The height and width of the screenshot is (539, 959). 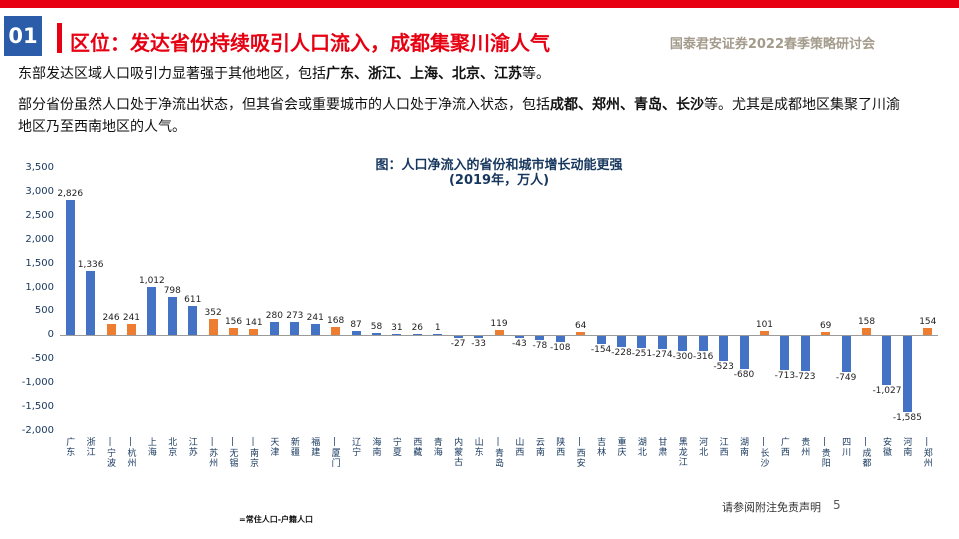 What do you see at coordinates (375, 447) in the screenshot?
I see `x-axis-label: 海南` at bounding box center [375, 447].